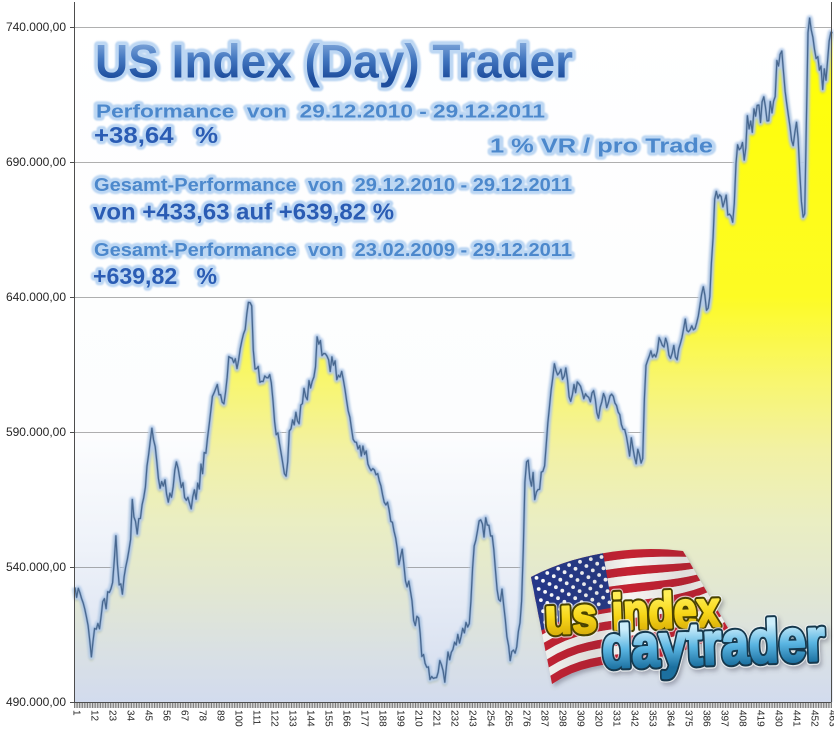 The width and height of the screenshot is (834, 743). Describe the element at coordinates (166, 716) in the screenshot. I see `svg-text: 56` at that location.